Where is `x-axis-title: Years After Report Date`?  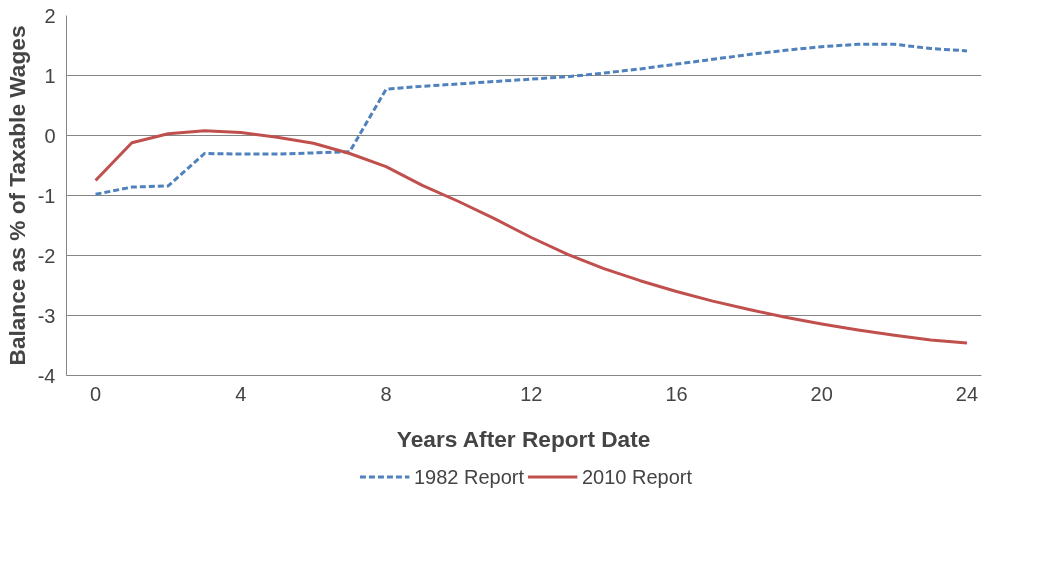
x-axis-title: Years After Report Date is located at coordinates (523, 438).